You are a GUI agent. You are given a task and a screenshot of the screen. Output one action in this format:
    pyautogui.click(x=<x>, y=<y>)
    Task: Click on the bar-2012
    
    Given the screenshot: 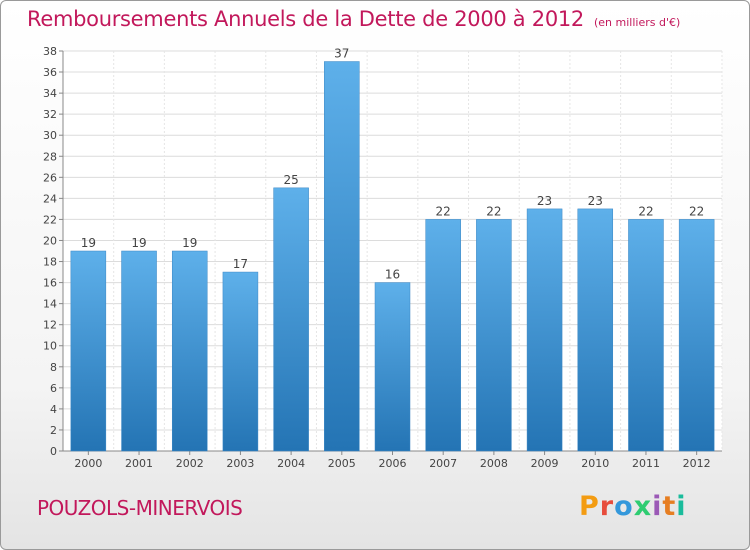 What is the action you would take?
    pyautogui.click(x=696, y=335)
    